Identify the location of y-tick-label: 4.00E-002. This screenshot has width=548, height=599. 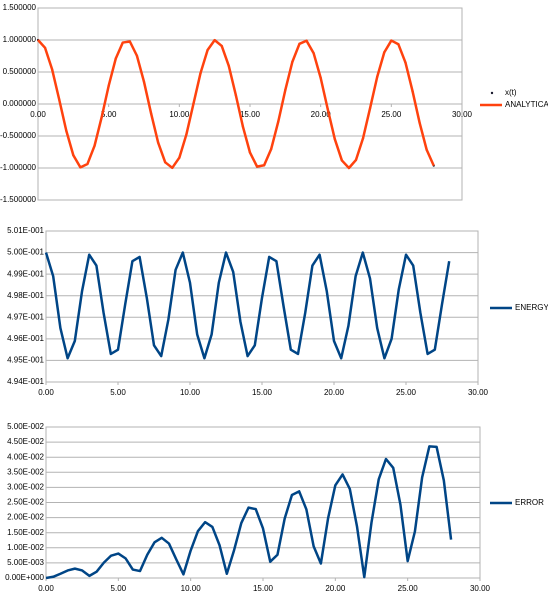
(25, 456).